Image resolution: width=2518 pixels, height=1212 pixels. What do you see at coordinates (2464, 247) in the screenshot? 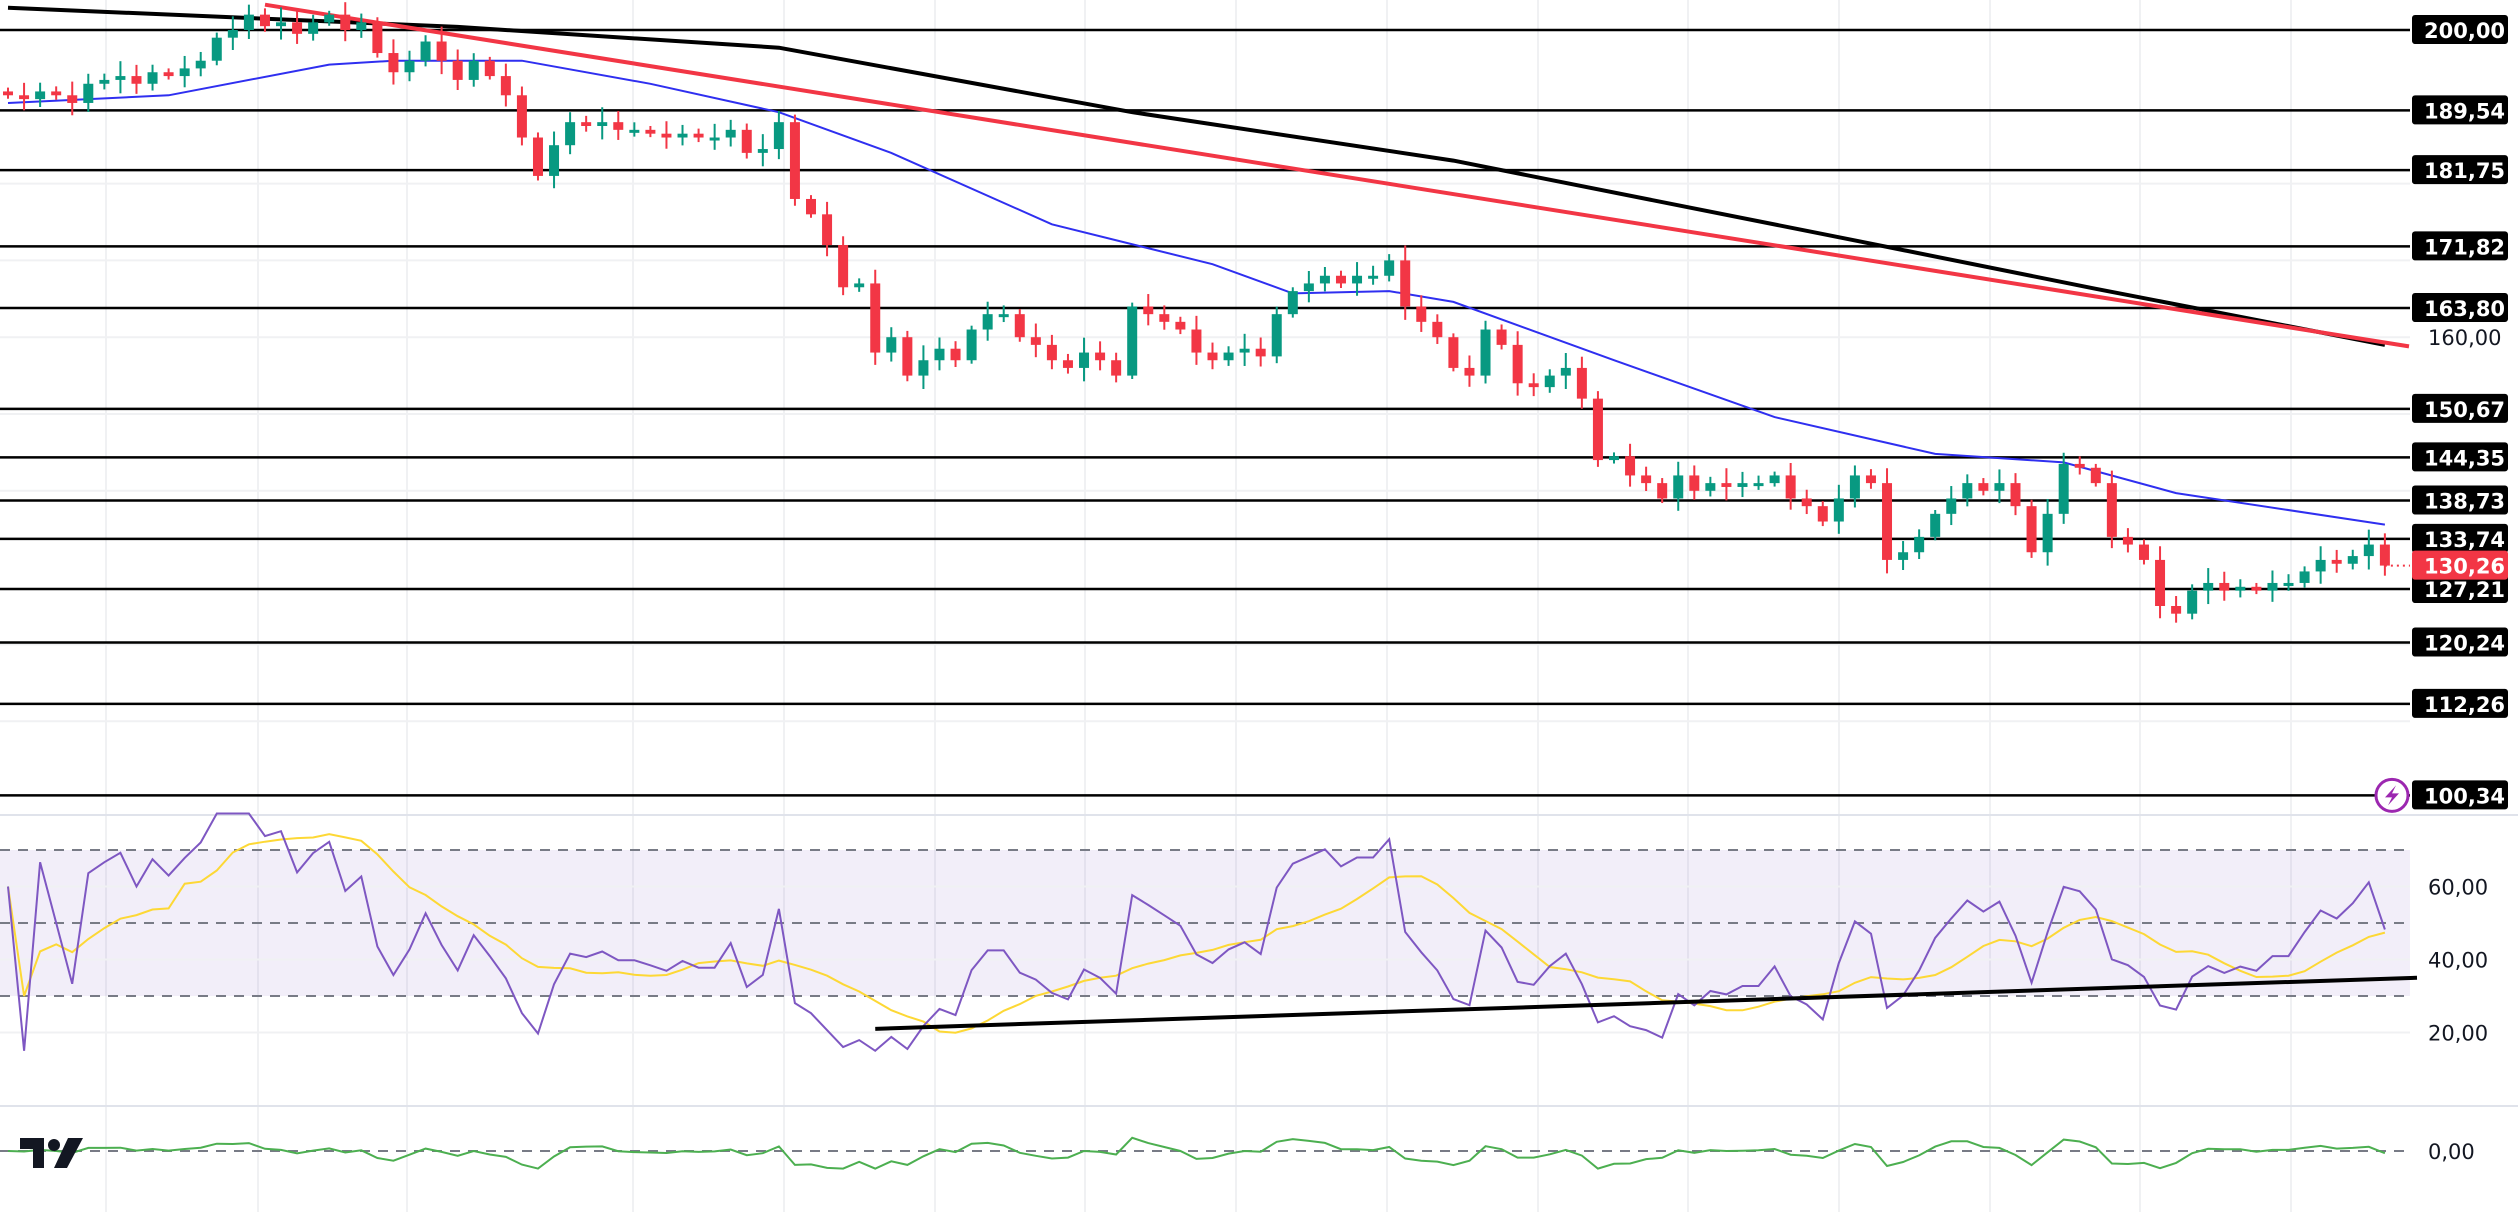
I see `level-label: 171,82` at bounding box center [2464, 247].